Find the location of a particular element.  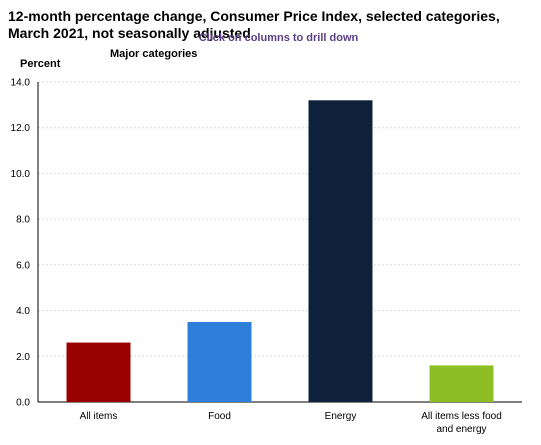

x-tick-label: Food is located at coordinates (219, 416).